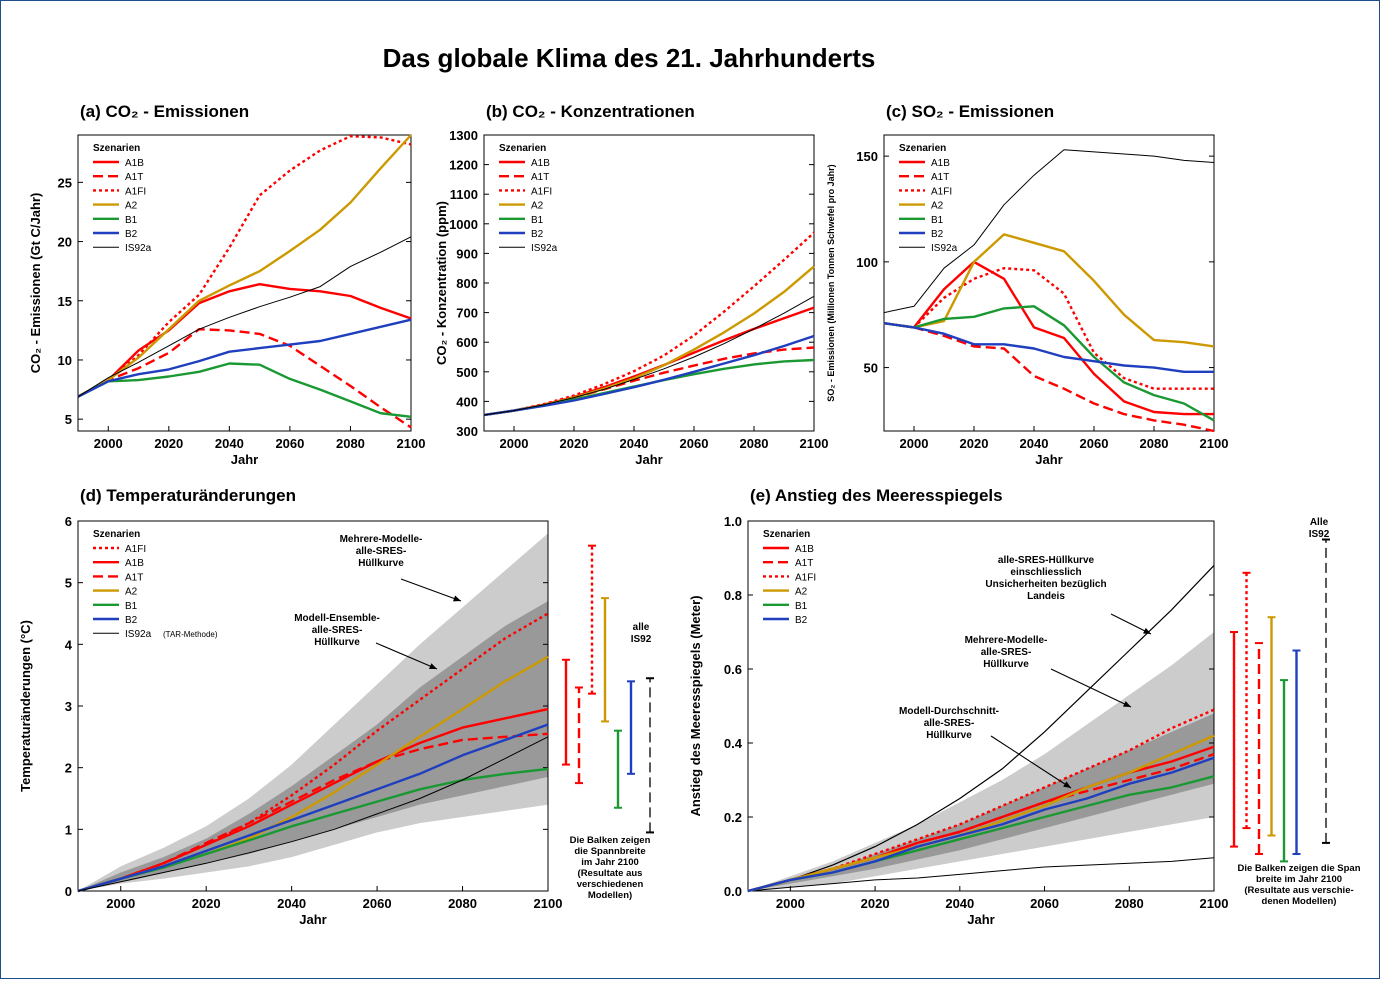  What do you see at coordinates (871, 368) in the screenshot?
I see `y-tick-label-c: 50` at bounding box center [871, 368].